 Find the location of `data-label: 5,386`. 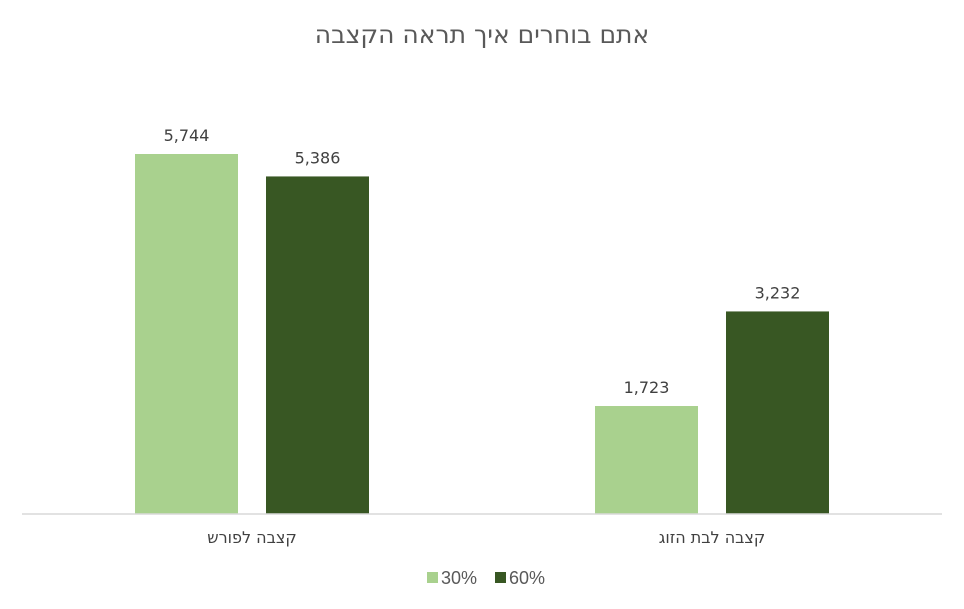

data-label: 5,386 is located at coordinates (318, 157).